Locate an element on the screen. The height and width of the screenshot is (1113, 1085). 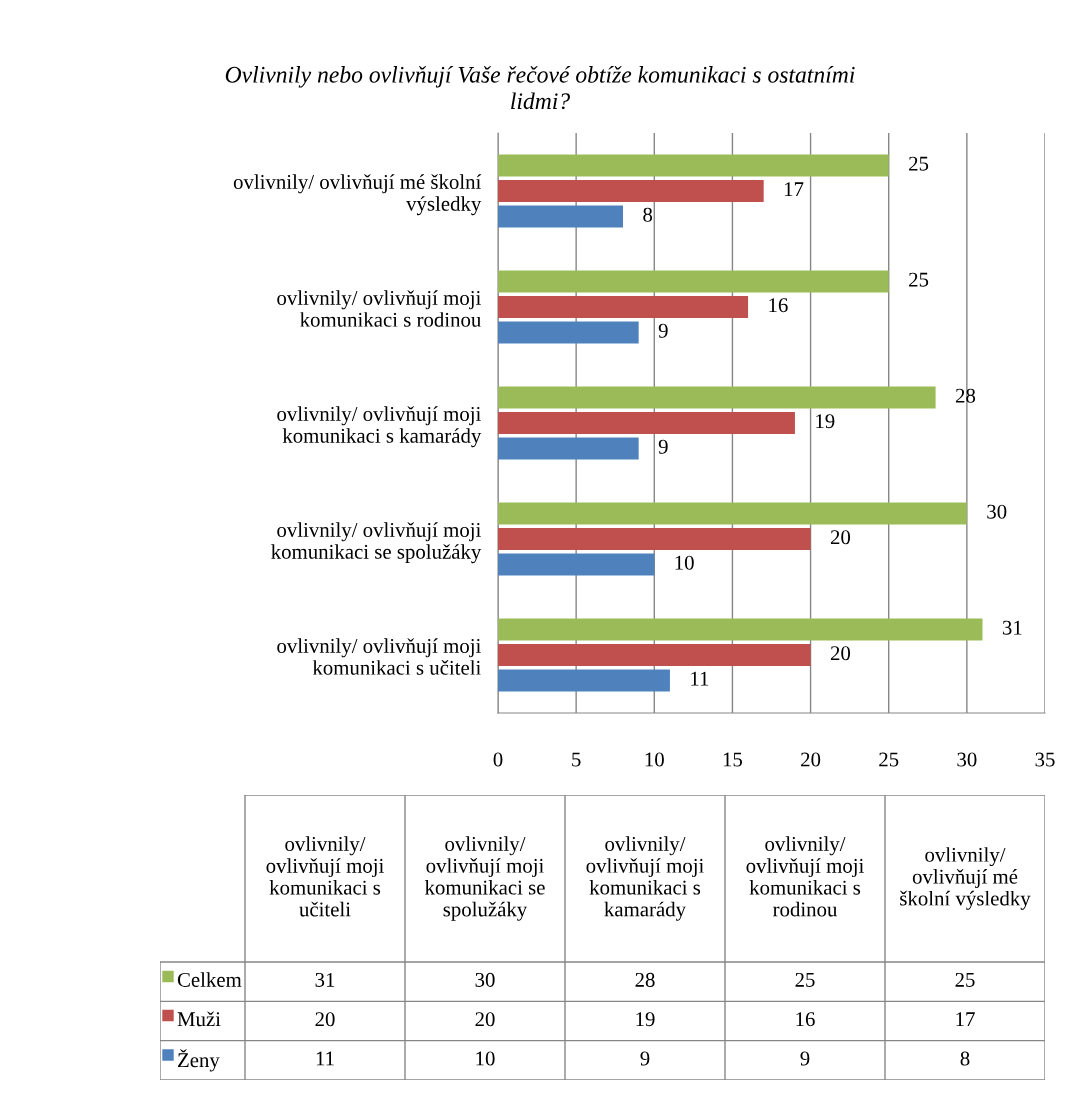
legend-label: Ženy is located at coordinates (199, 1060).